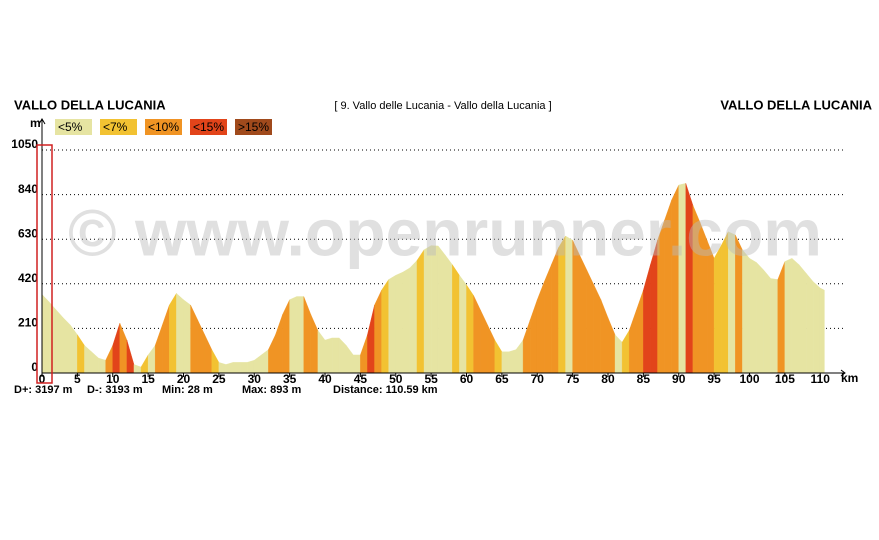  Describe the element at coordinates (90, 104) in the screenshot. I see `start-name: VALLO DELLA LUCANIA` at that location.